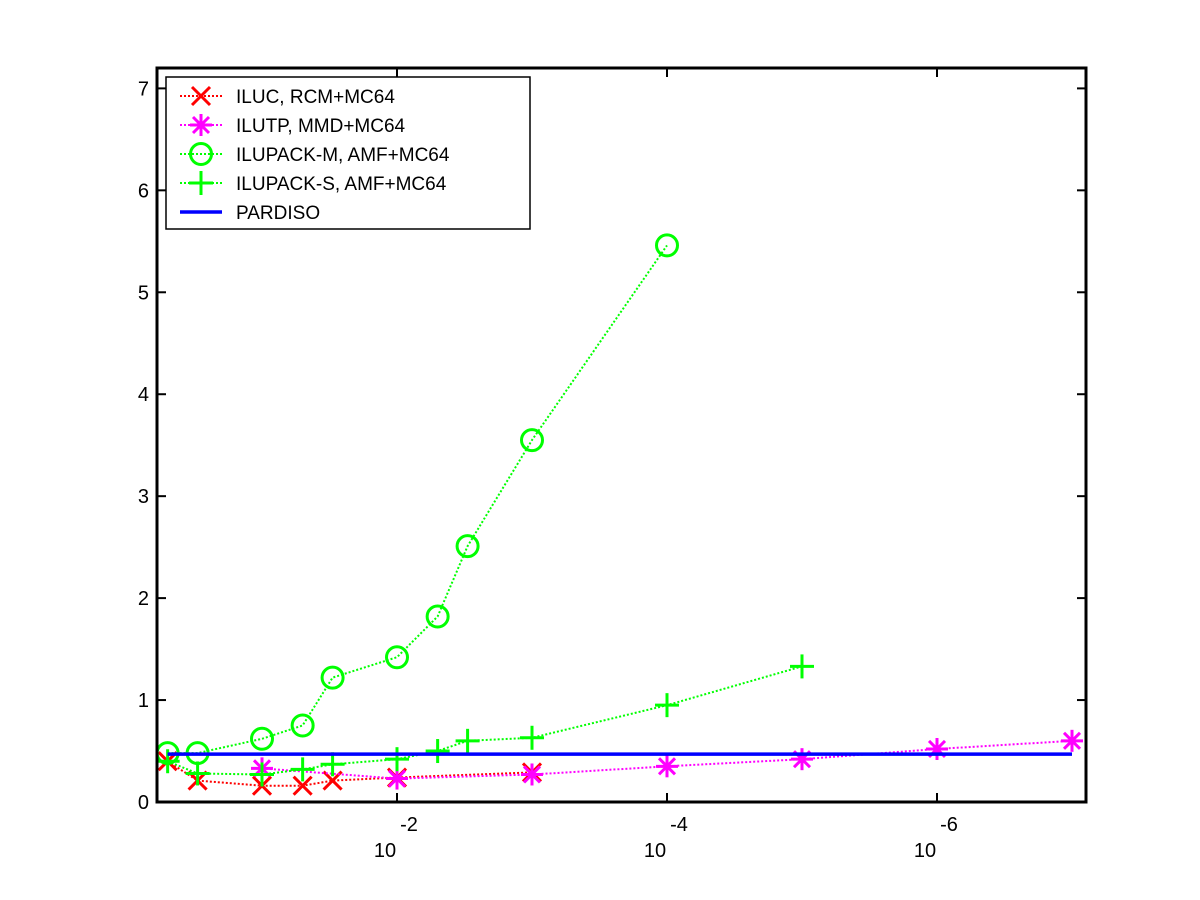 The width and height of the screenshot is (1200, 900). I want to click on y-tick-label: 2, so click(143, 599).